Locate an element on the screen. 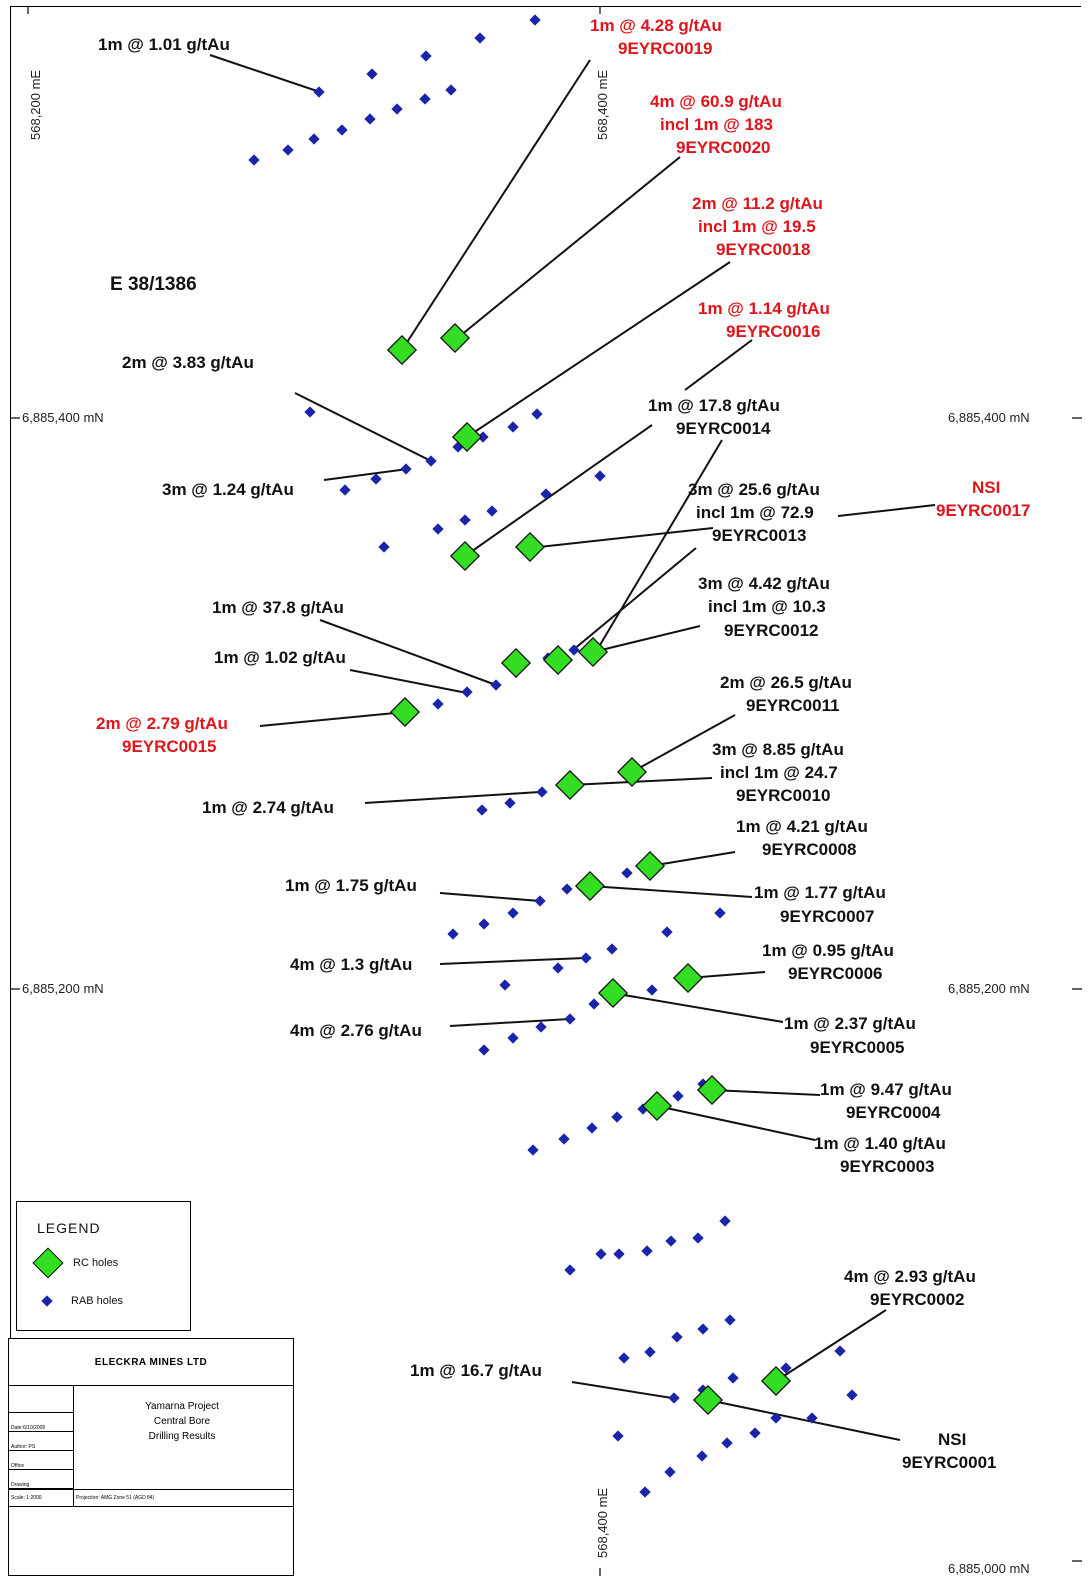 Image resolution: width=1092 pixels, height=1579 pixels. rc-hole-9EYRC0003 is located at coordinates (657, 1106).